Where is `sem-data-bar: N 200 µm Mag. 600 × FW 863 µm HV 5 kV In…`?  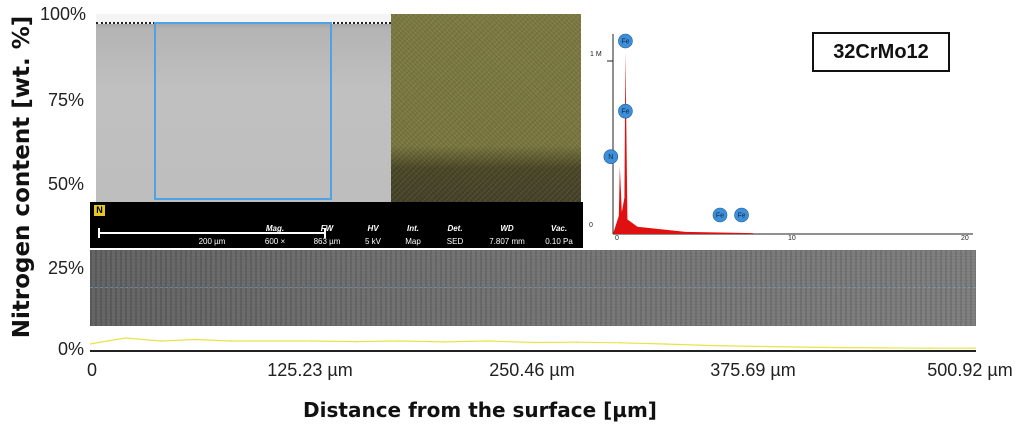
sem-data-bar: N 200 µm Mag. 600 × FW 863 µm HV 5 kV In… is located at coordinates (336, 225).